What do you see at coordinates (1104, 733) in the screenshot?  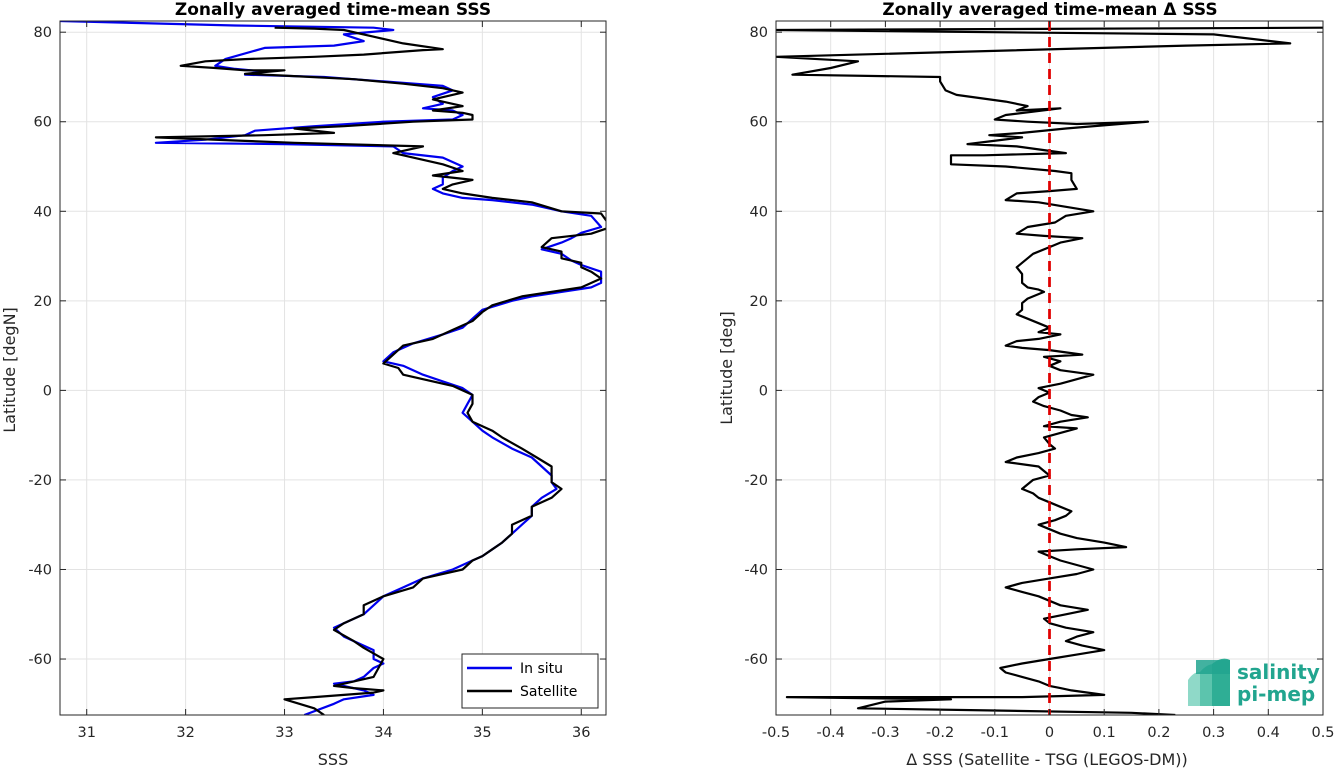 I see `chart-delta-sss-xtick-label: 0.1` at bounding box center [1104, 733].